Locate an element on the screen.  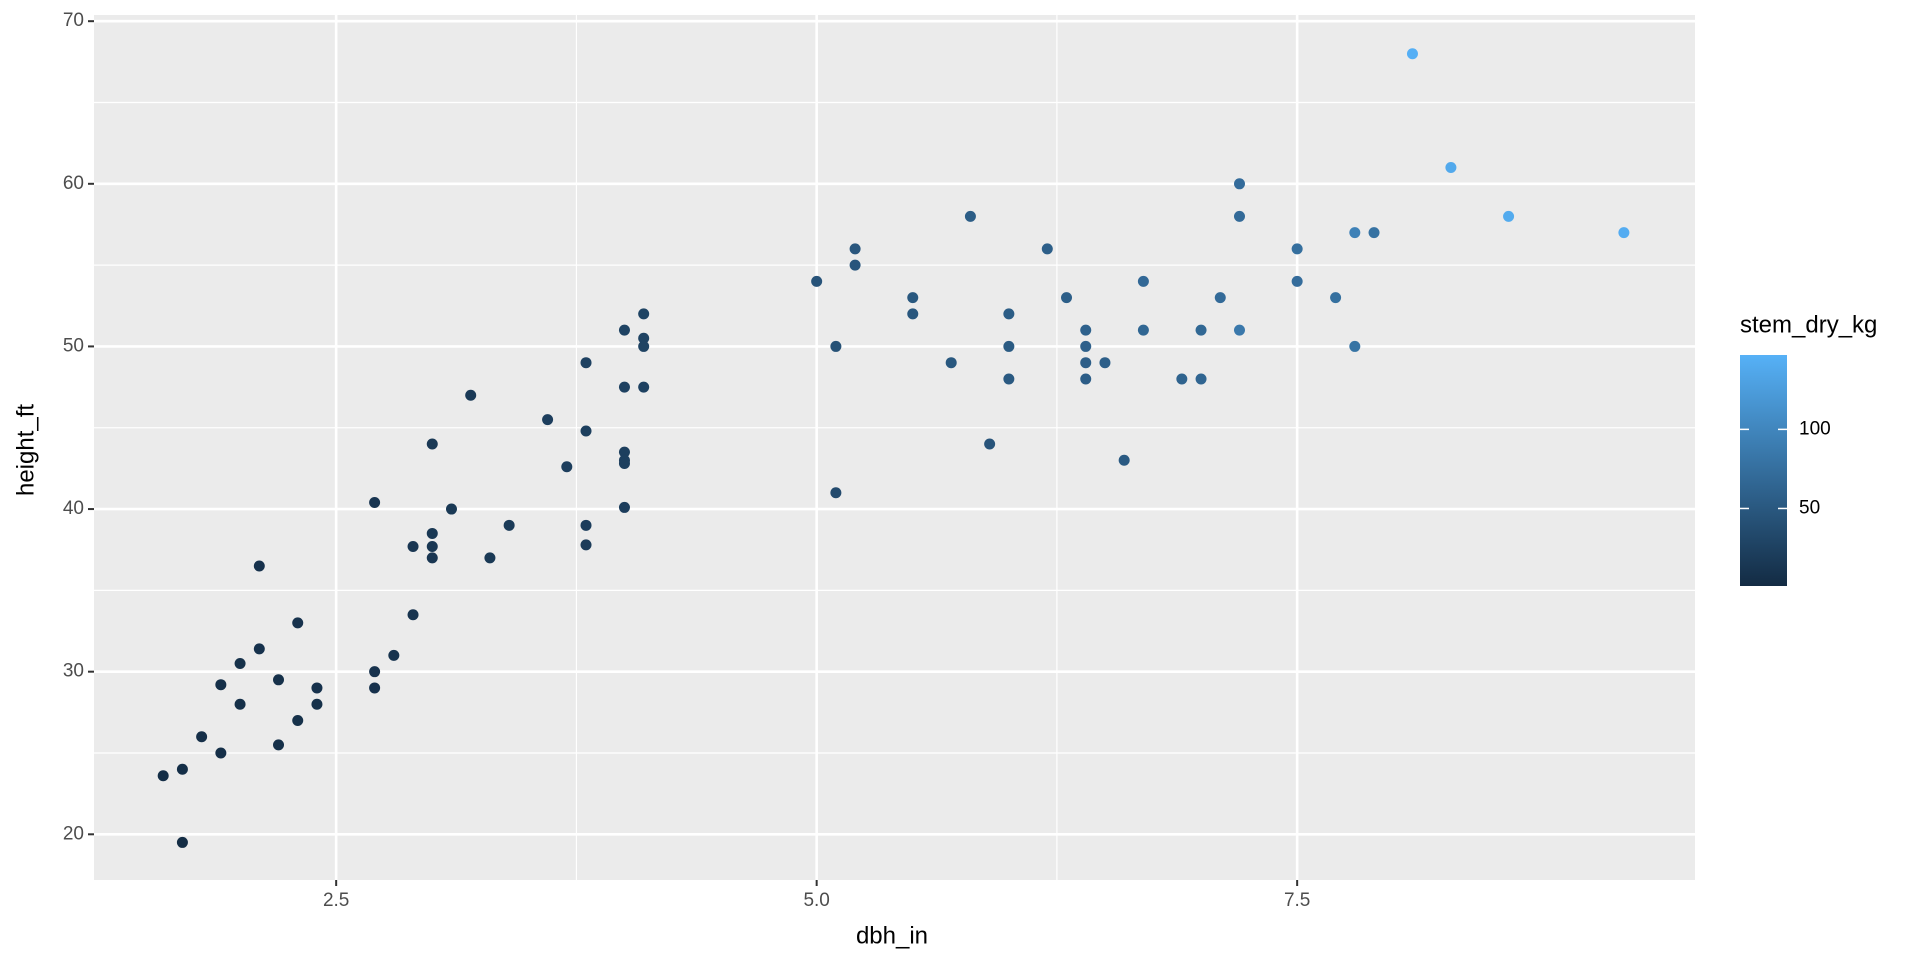
y-tick-label: 40 is located at coordinates (73, 508).